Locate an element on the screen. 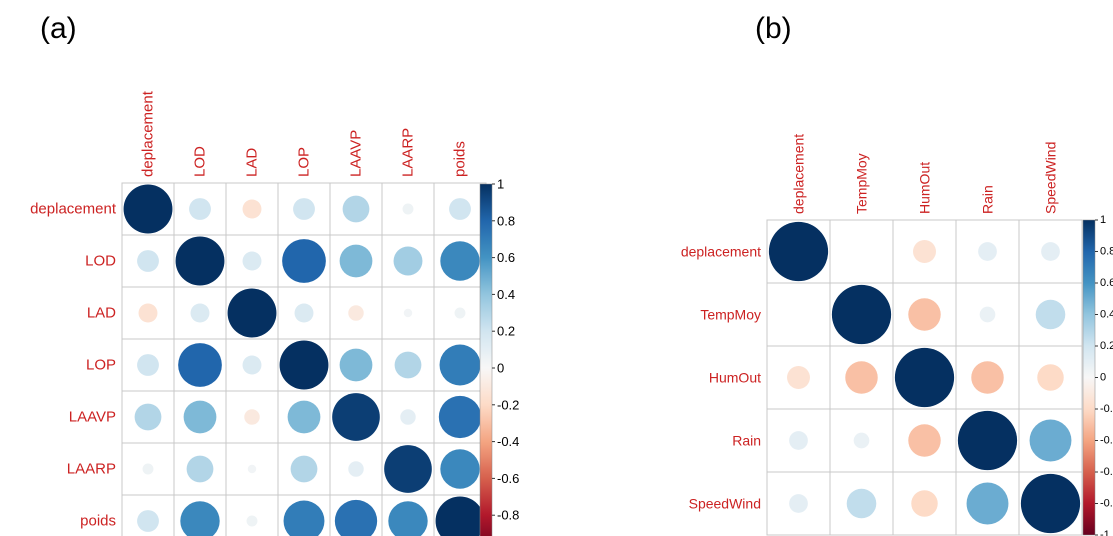  corr-circle-TempMoy-HumOut is located at coordinates (924, 314).